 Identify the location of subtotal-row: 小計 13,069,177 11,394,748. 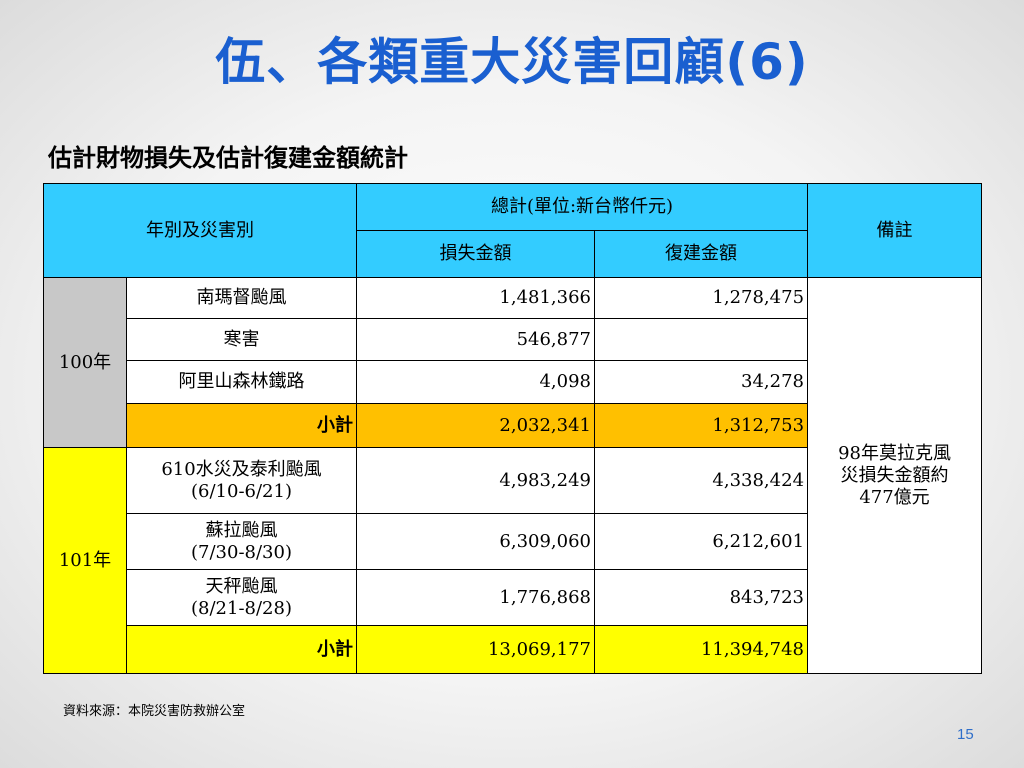
(513, 649).